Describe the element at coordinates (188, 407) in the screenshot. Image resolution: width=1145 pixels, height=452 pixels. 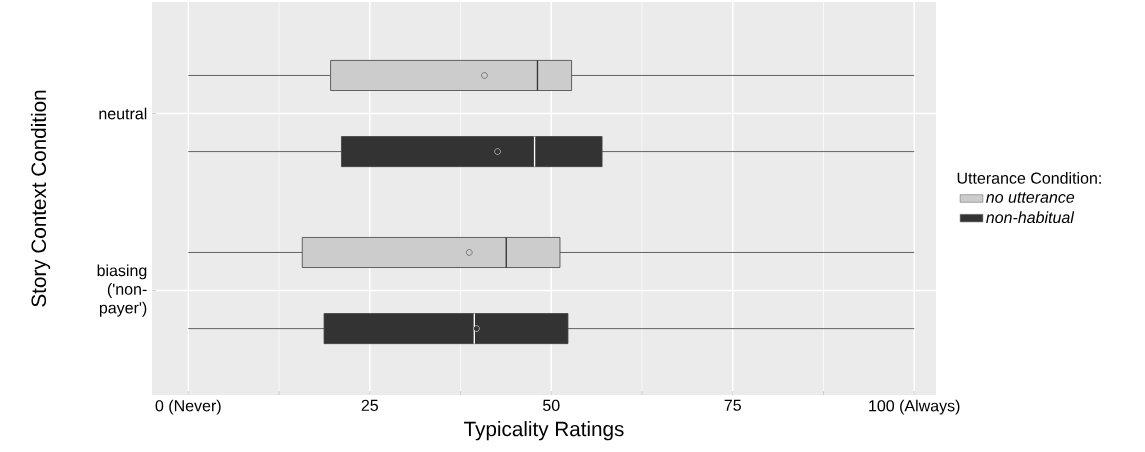
I see `x-tick-label: 0 (Never)` at that location.